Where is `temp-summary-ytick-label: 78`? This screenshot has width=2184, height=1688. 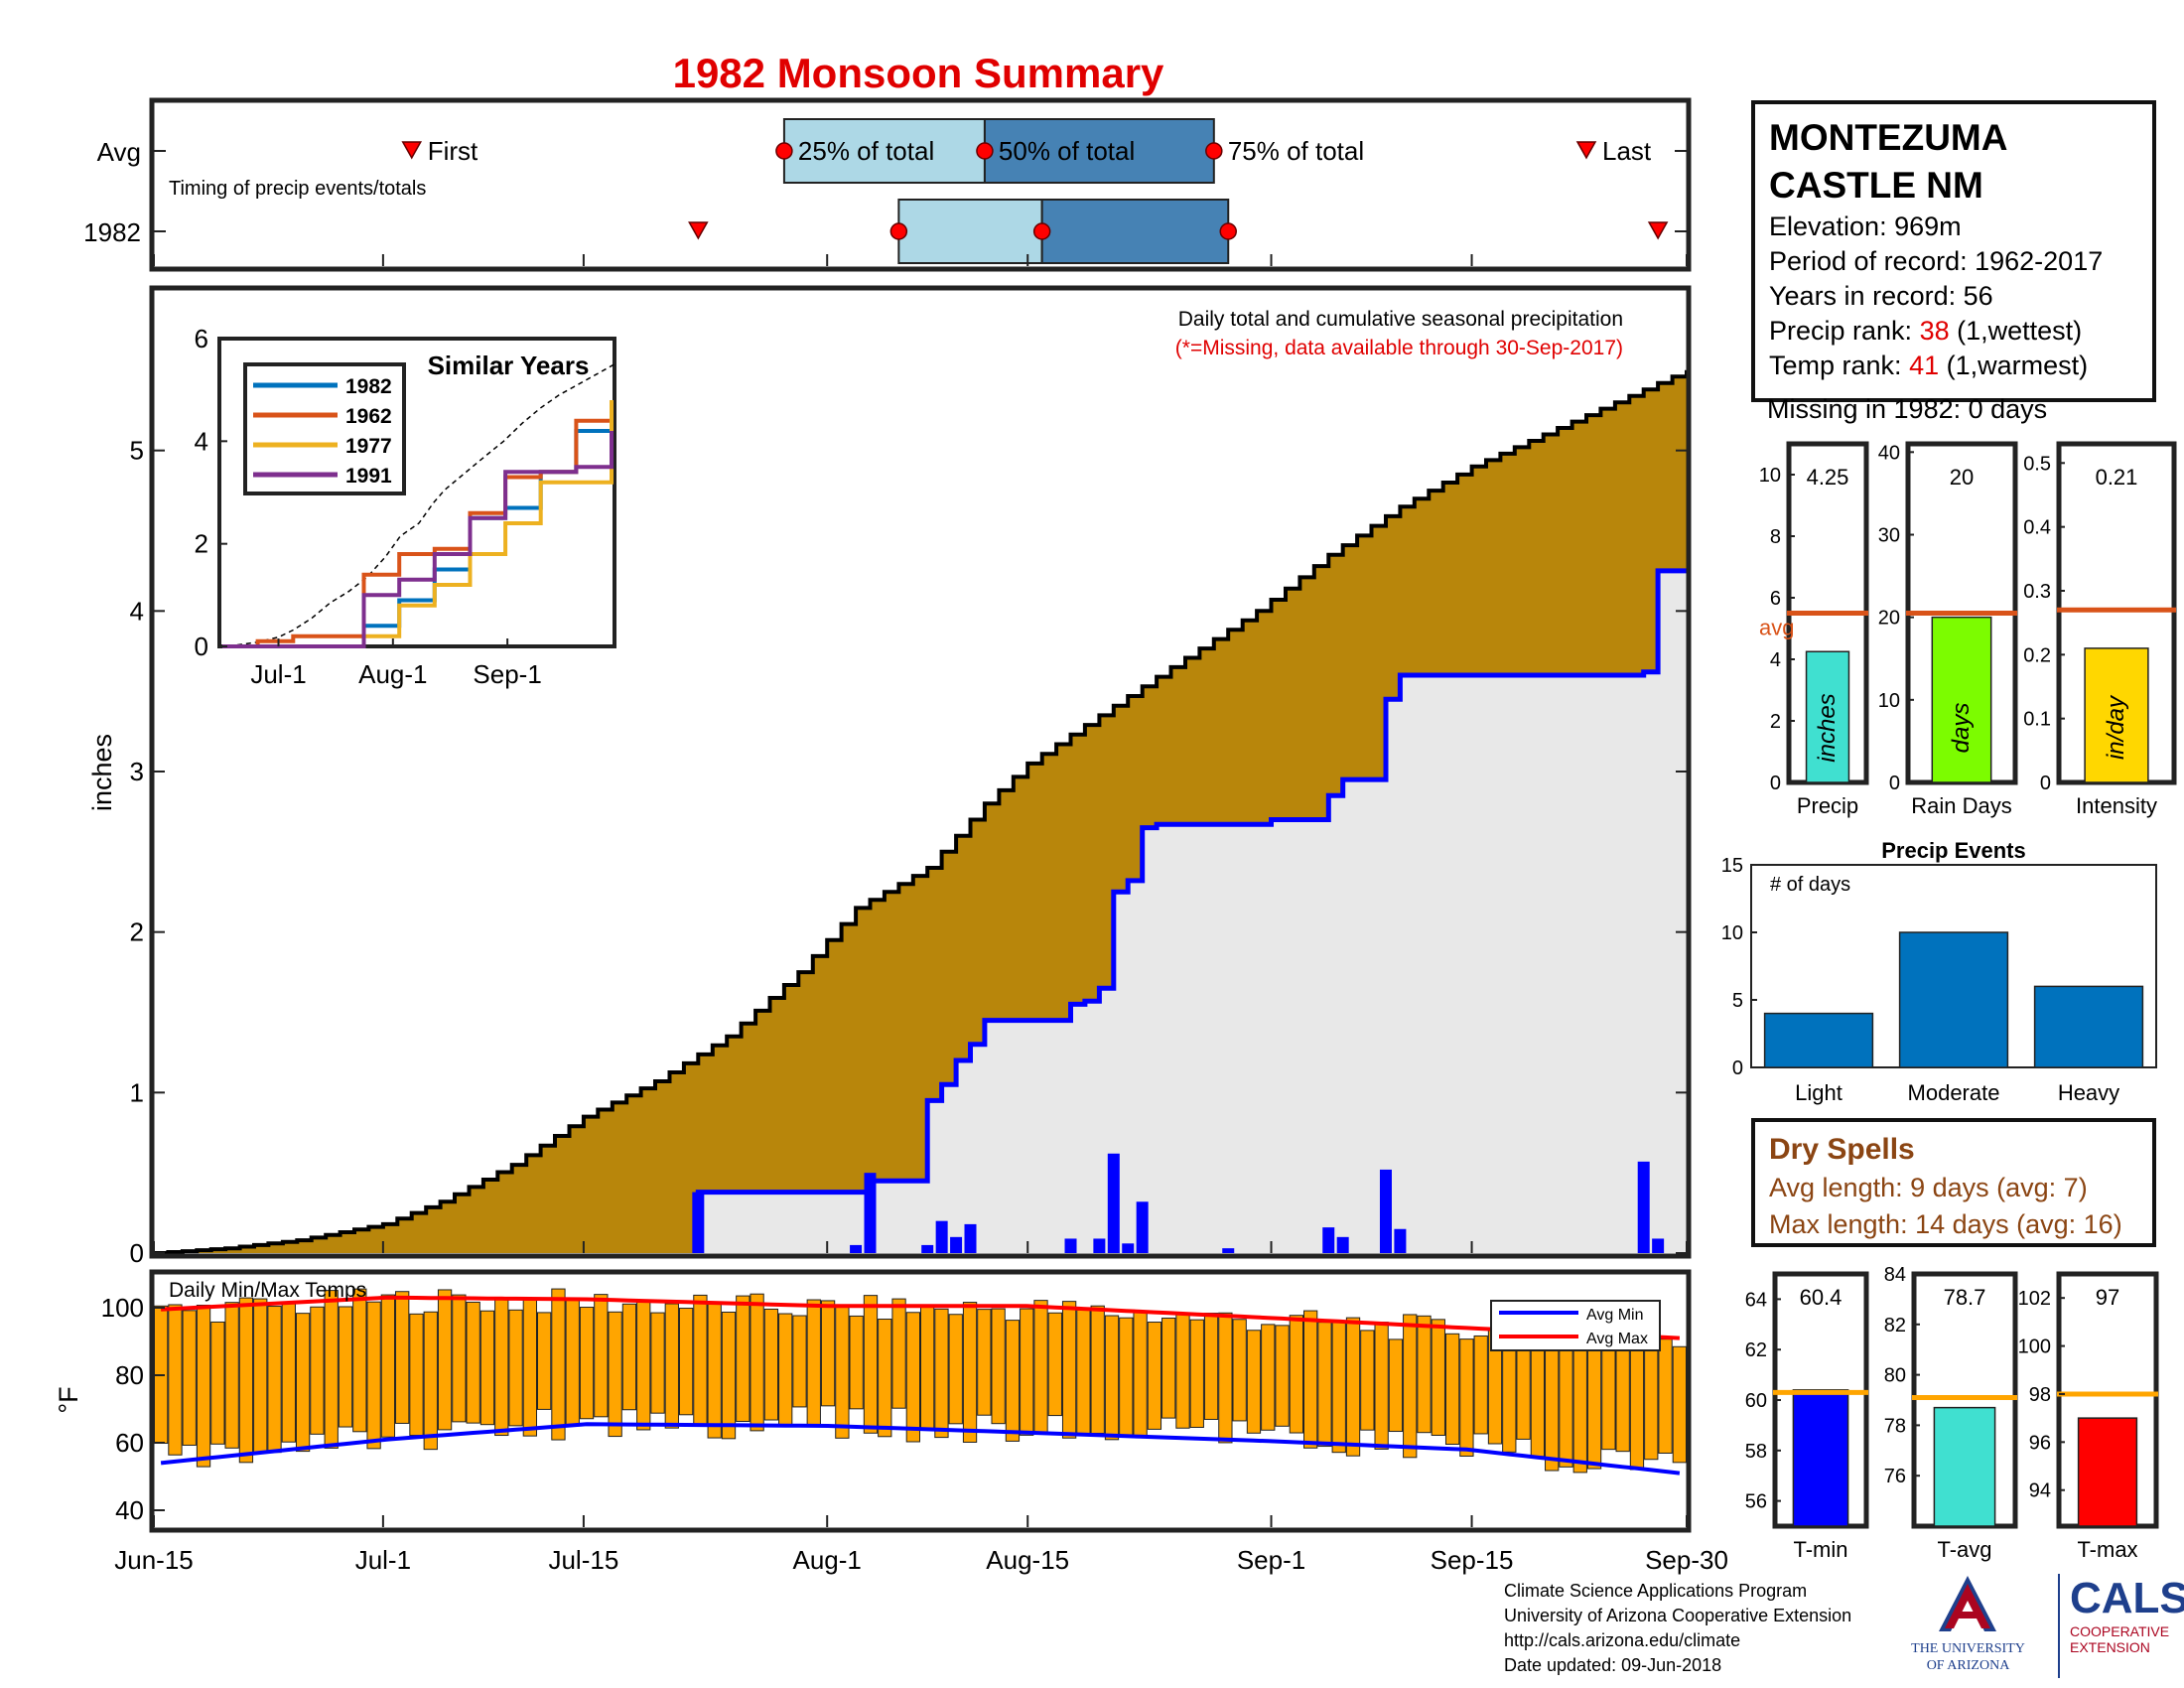
temp-summary-ytick-label: 78 is located at coordinates (1895, 1426).